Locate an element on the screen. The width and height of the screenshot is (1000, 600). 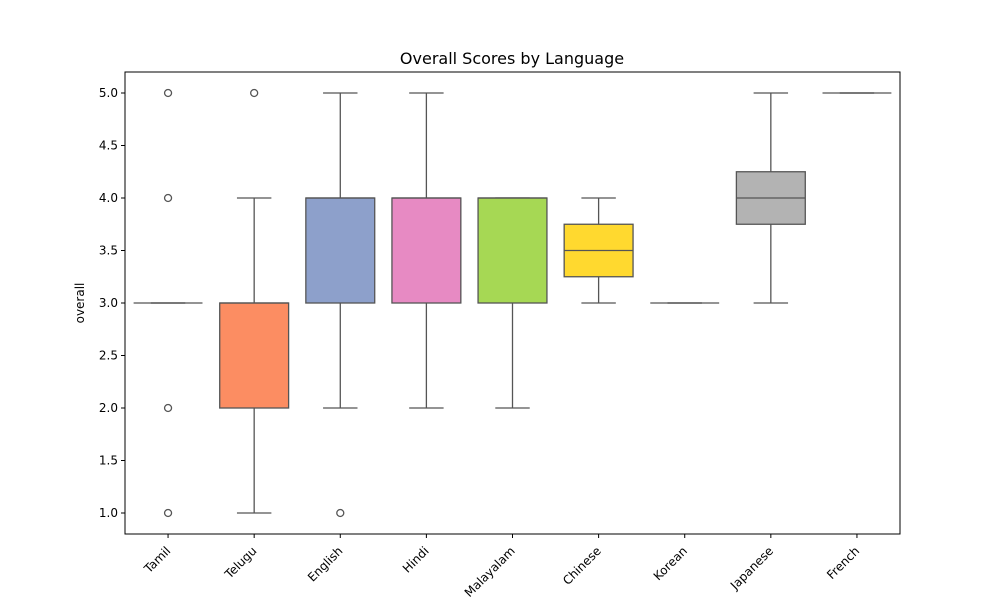
x-tick-label-korean: Korean is located at coordinates (670, 563).